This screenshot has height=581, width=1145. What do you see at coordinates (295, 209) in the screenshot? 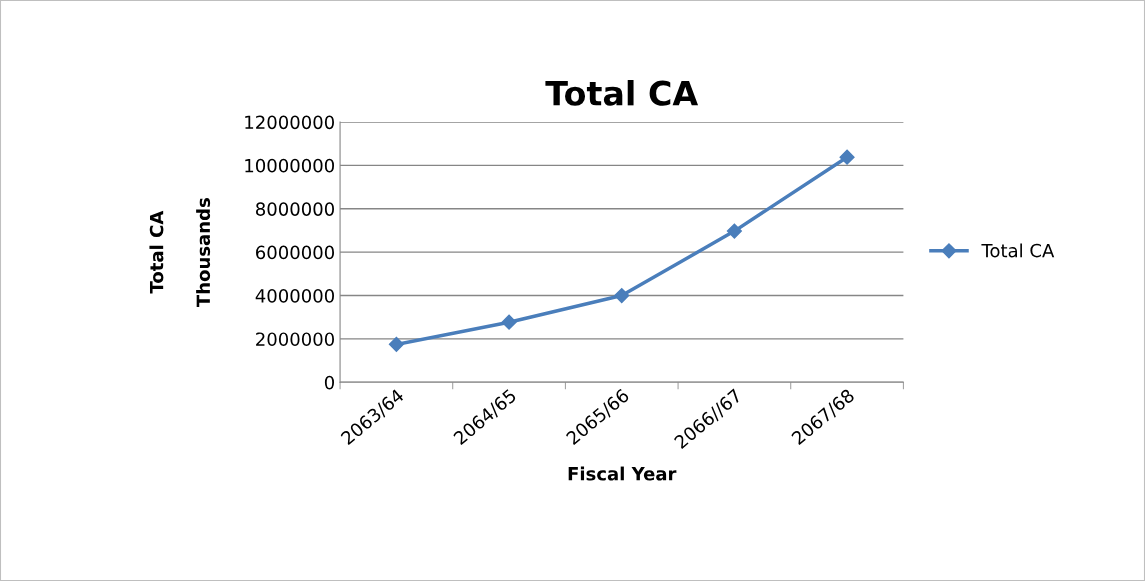
I see `y-tick-label: 8000000` at bounding box center [295, 209].